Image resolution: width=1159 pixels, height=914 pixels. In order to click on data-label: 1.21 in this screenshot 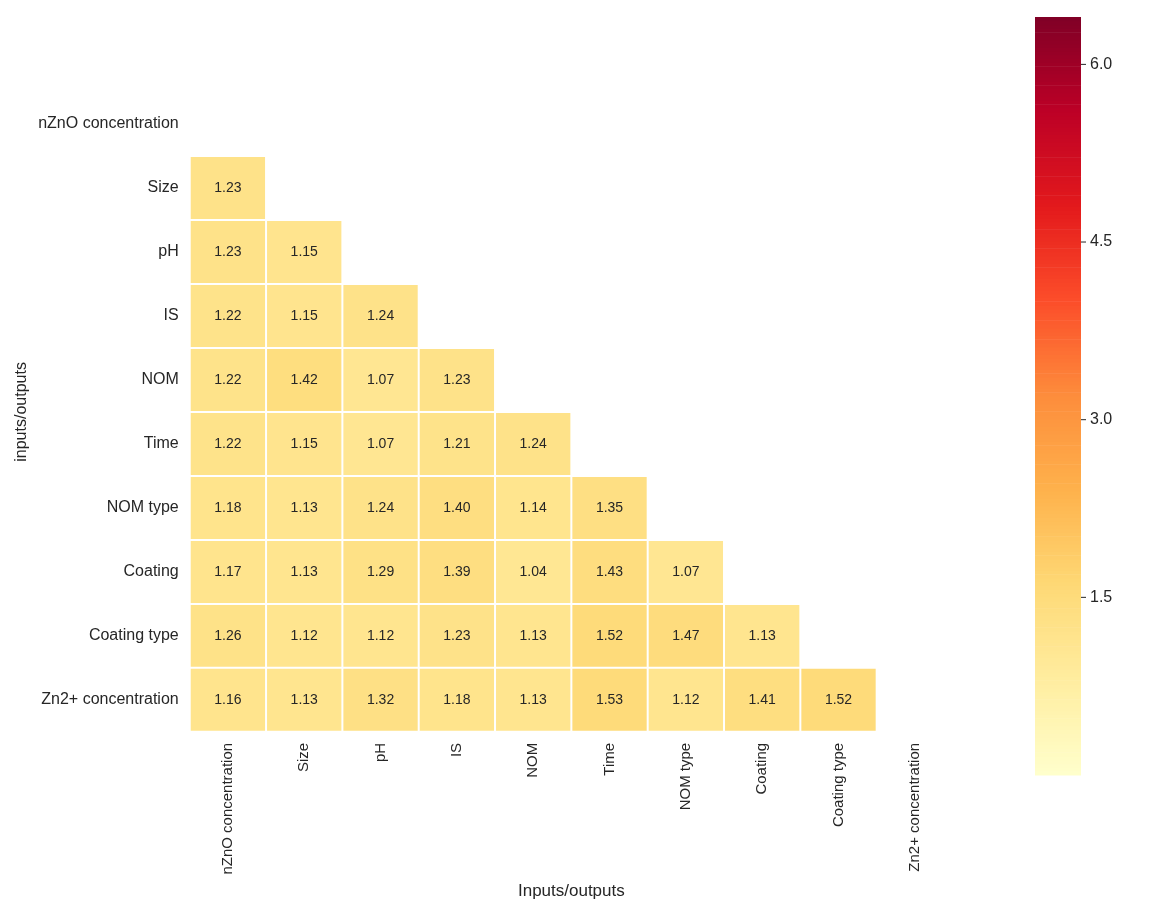, I will do `click(457, 442)`.